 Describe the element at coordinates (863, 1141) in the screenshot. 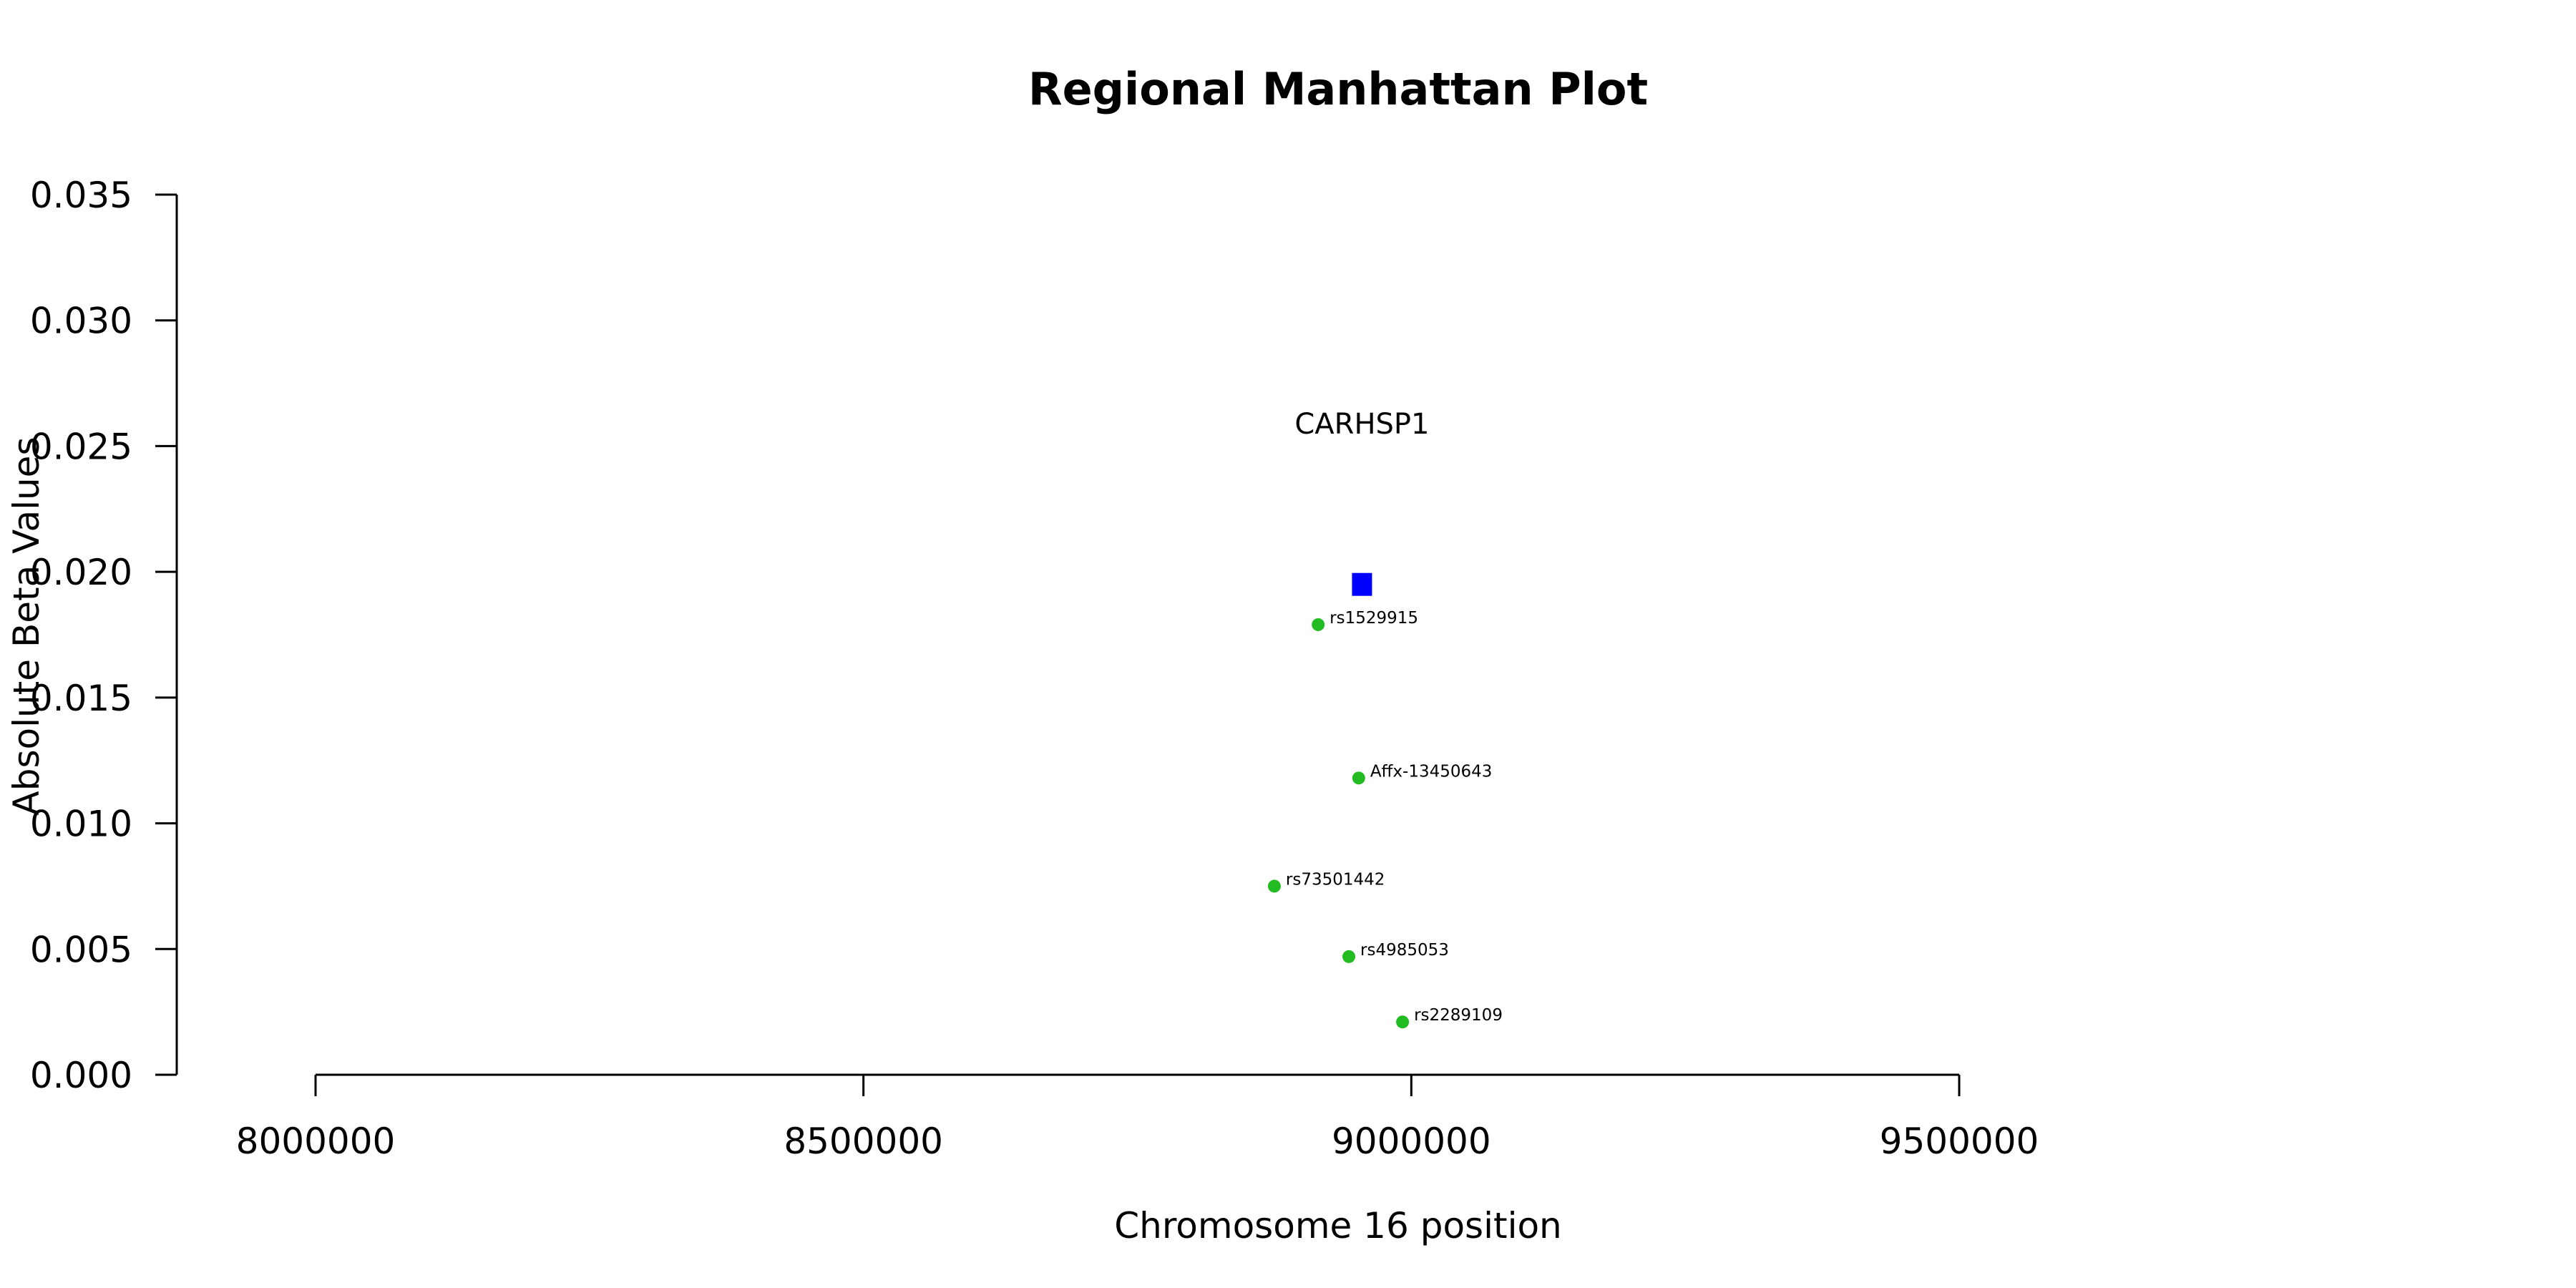

I see `x-tick-label: 8500000` at that location.